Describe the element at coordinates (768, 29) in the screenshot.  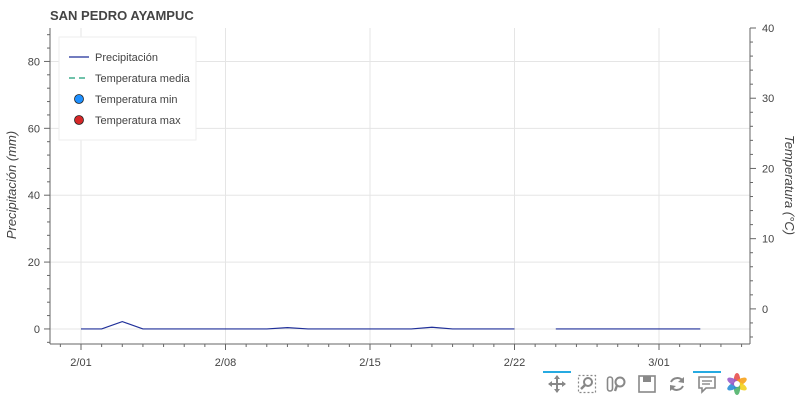
I see `y2-tick-label: 40` at that location.